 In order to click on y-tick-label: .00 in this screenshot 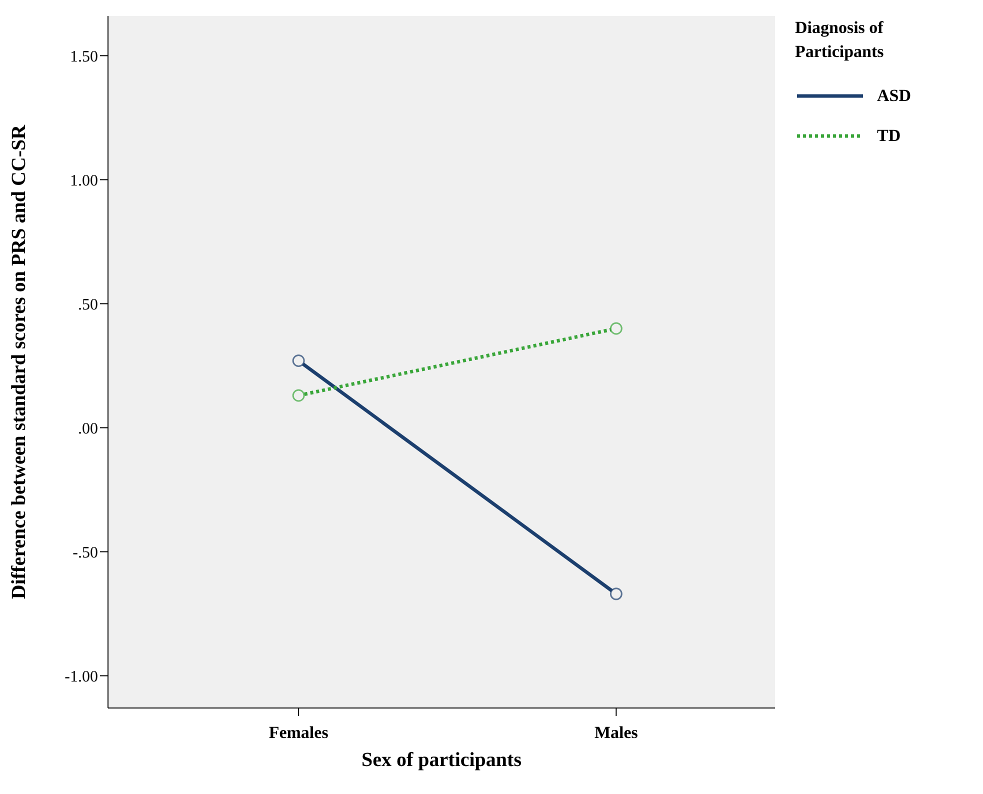, I will do `click(88, 429)`.